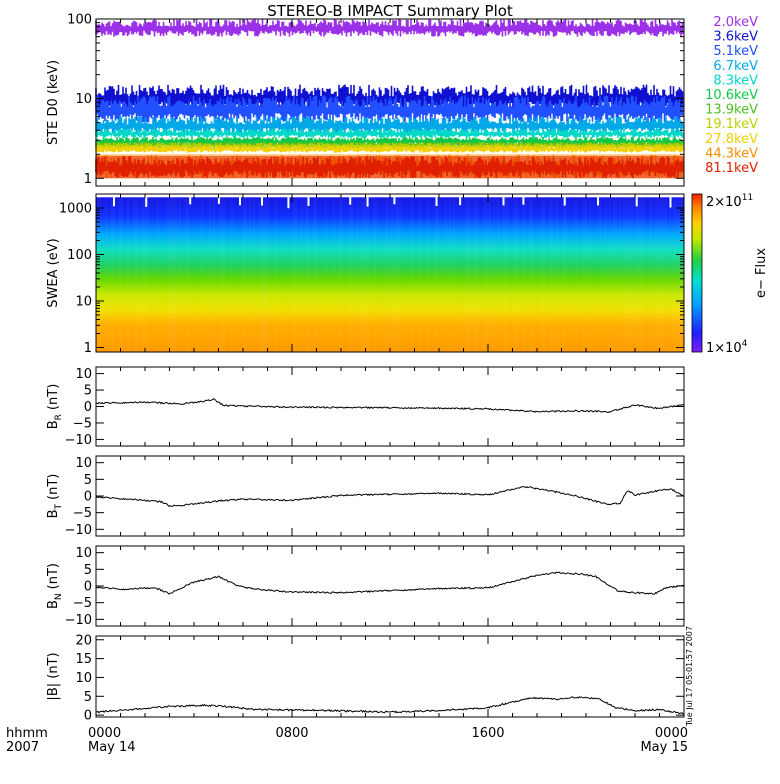 The width and height of the screenshot is (780, 784). Describe the element at coordinates (731, 139) in the screenshot. I see `ste-legend-entry: 27.8keV` at that location.